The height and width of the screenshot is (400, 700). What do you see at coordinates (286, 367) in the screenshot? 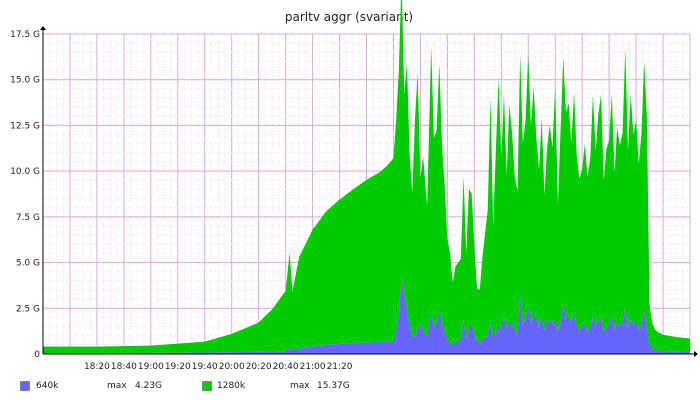
I see `x-tick-label: 20:40` at bounding box center [286, 367].